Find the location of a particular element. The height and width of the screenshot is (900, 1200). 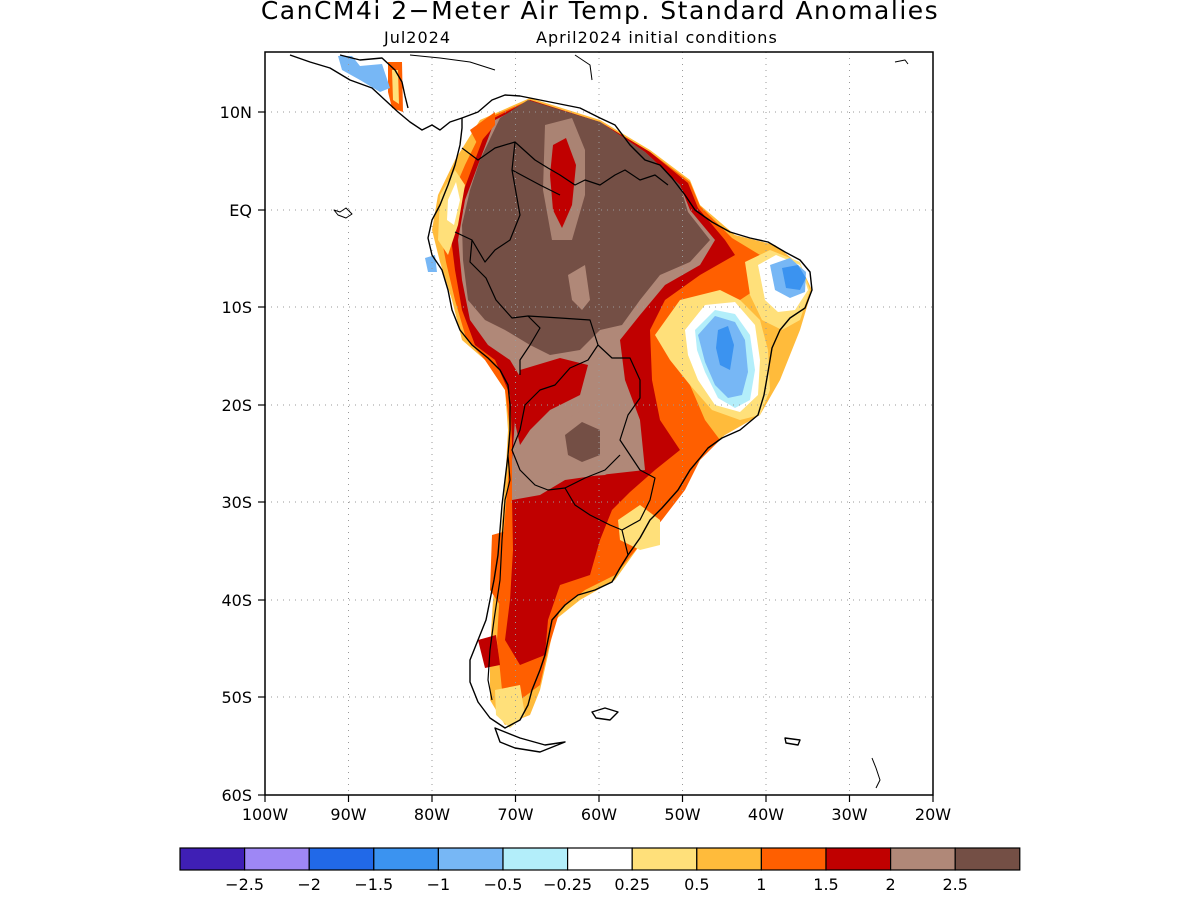

x-tick-label: 20W is located at coordinates (933, 814).